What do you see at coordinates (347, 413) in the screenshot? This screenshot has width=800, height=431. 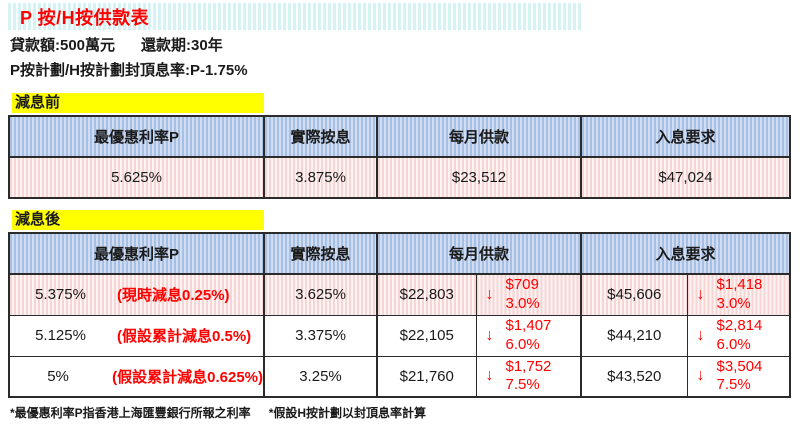 I see `footnote-h-plan-assumption: *假設H按計劃以封頂息率計算` at bounding box center [347, 413].